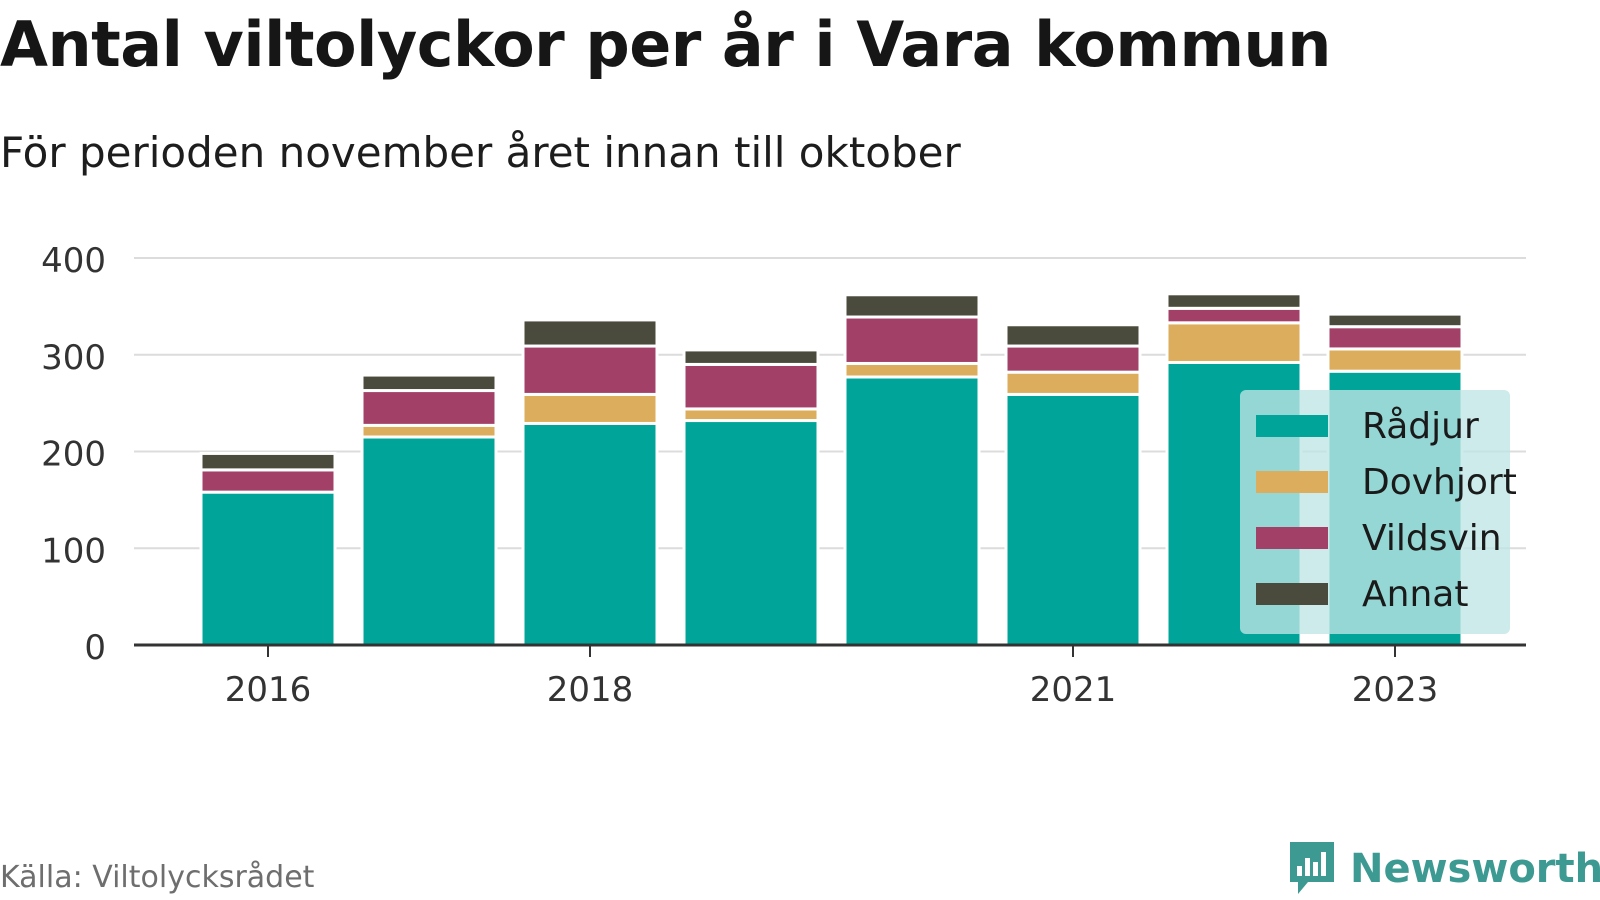 This screenshot has width=1600, height=900. I want to click on chart-legend: Rådjur Dovhjort Vildsvin Annat, so click(1378, 512).